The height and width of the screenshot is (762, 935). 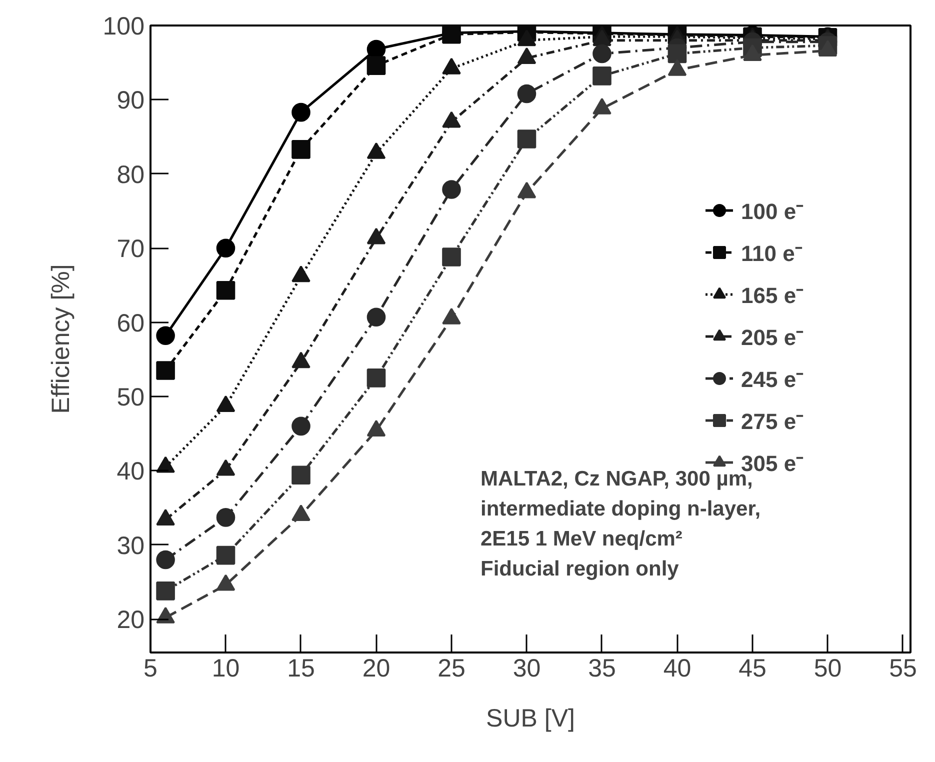 What do you see at coordinates (130, 398) in the screenshot?
I see `y-tick-label: 50` at bounding box center [130, 398].